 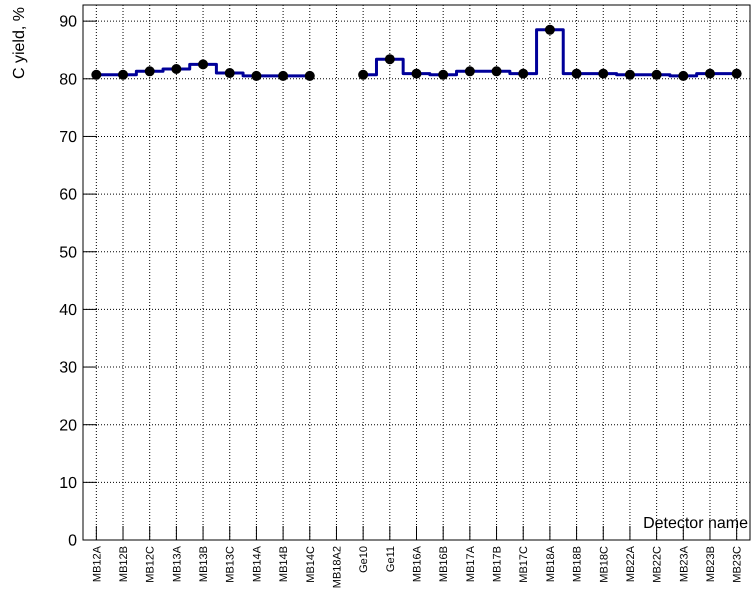 What do you see at coordinates (498, 564) in the screenshot?
I see `x-tick-label: MB17B` at bounding box center [498, 564].